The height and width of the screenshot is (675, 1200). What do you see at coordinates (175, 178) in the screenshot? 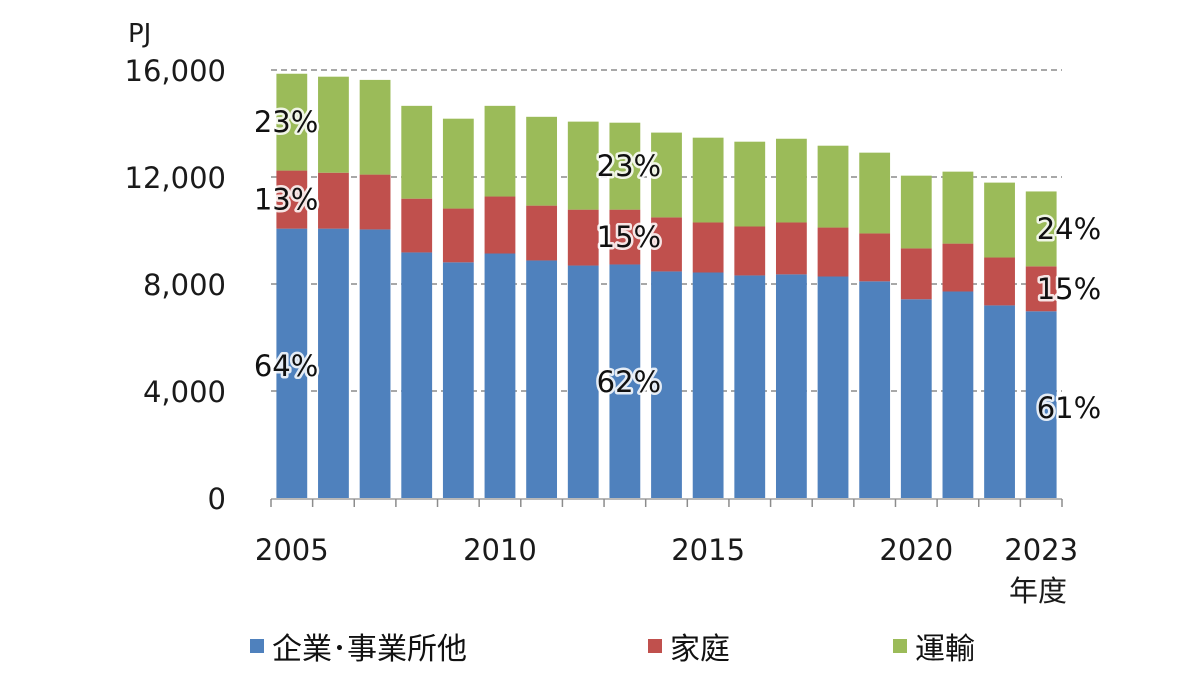
I see `y-tick-label: 12,000` at bounding box center [175, 178].